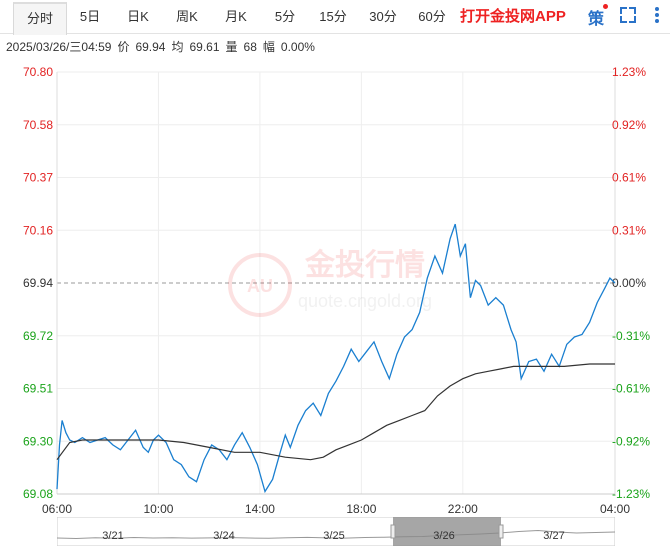 The height and width of the screenshot is (546, 670). Describe the element at coordinates (629, 178) in the screenshot. I see `y-tick-label-right: 0.61%` at that location.